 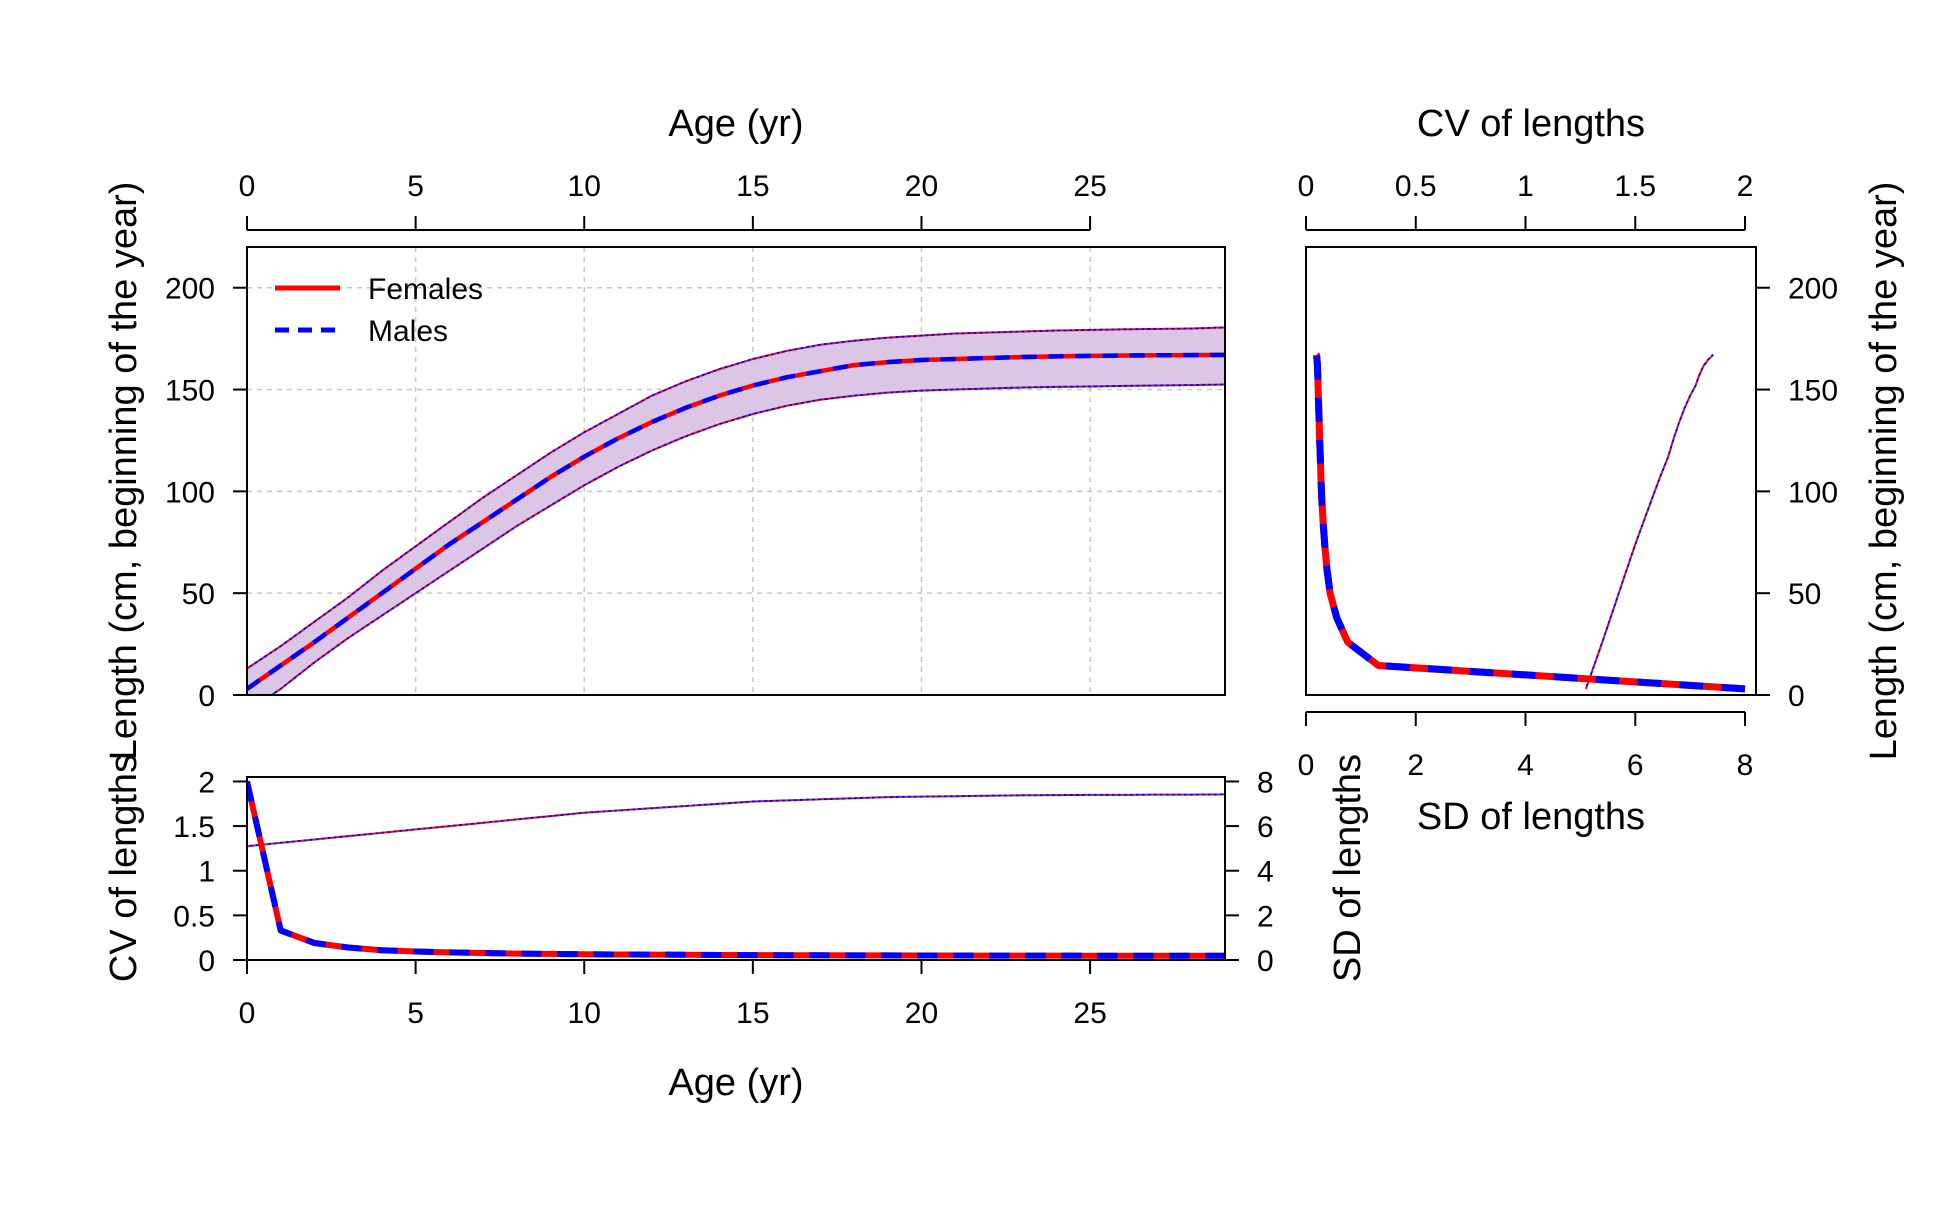 What do you see at coordinates (408, 331) in the screenshot?
I see `legend-males-label: Males` at bounding box center [408, 331].